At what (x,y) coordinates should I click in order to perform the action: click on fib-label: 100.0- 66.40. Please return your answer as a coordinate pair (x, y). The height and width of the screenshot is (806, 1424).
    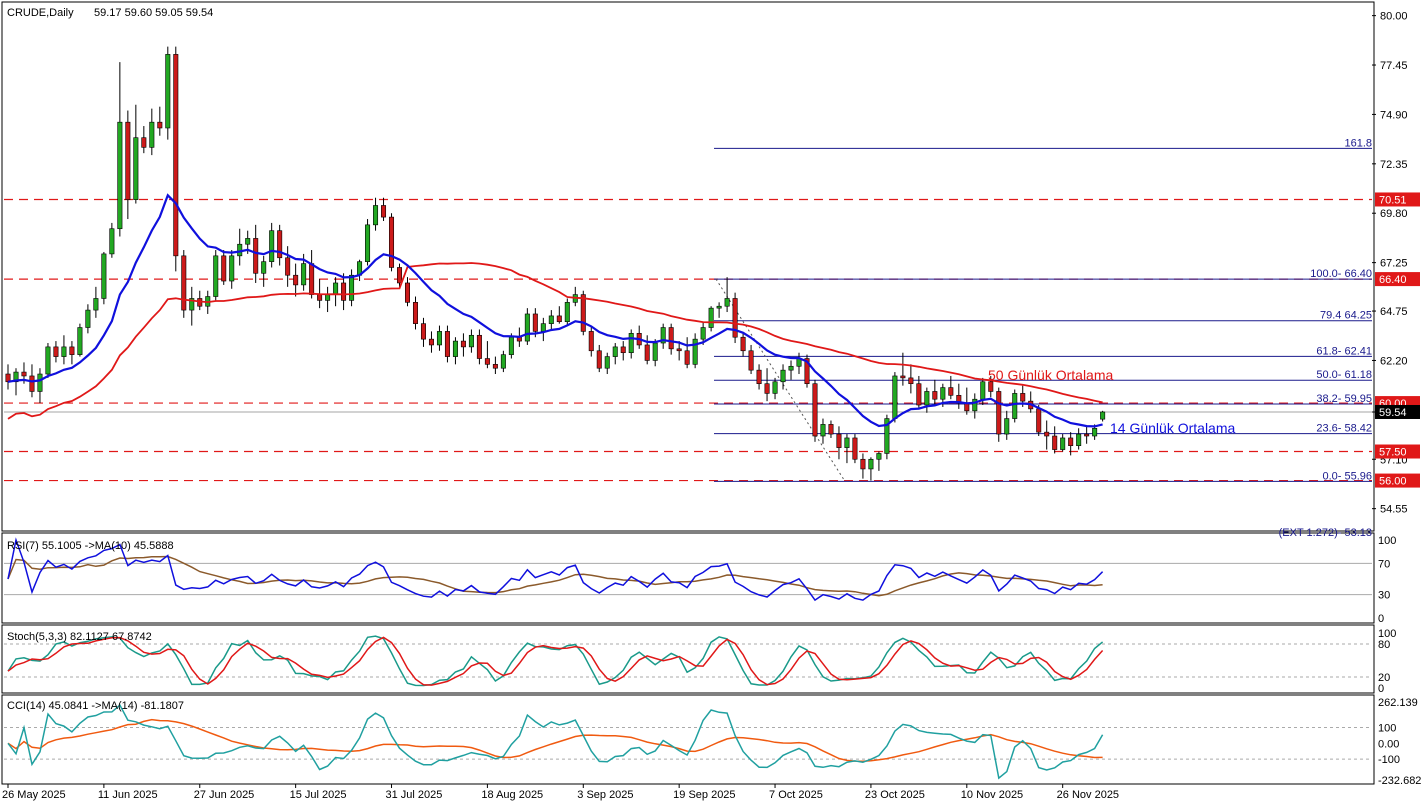
    Looking at the image, I should click on (1341, 274).